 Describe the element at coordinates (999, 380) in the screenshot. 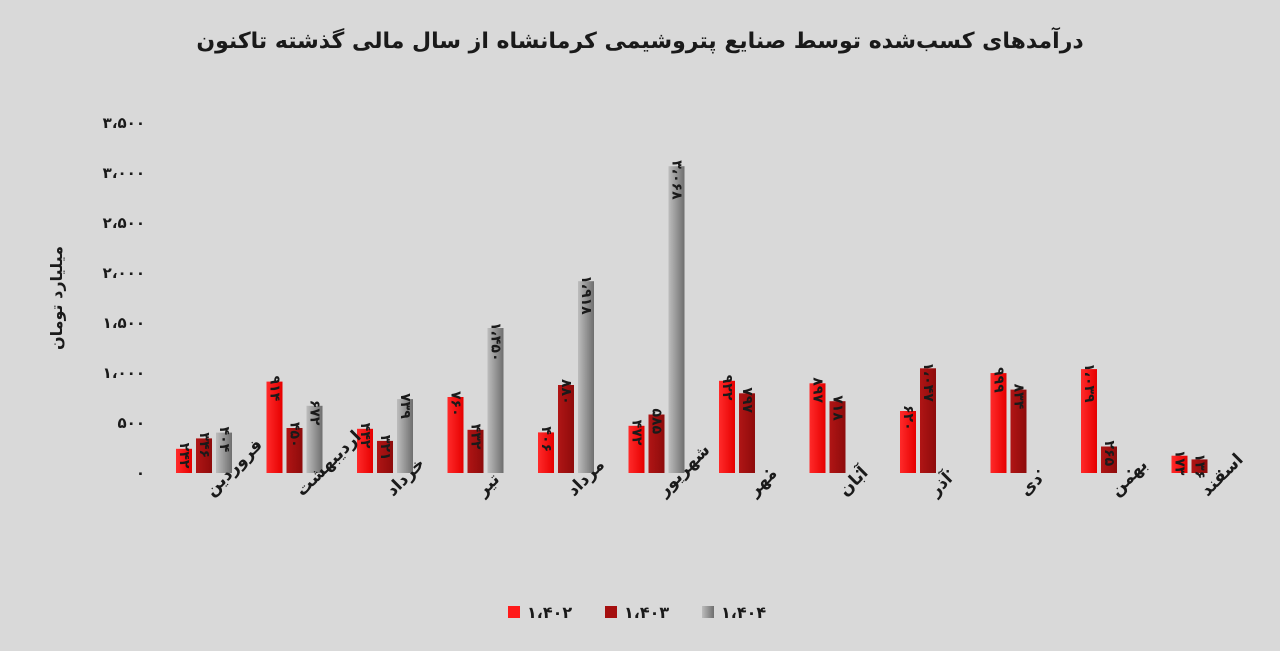

I see `data-label: ۹۹۹` at that location.